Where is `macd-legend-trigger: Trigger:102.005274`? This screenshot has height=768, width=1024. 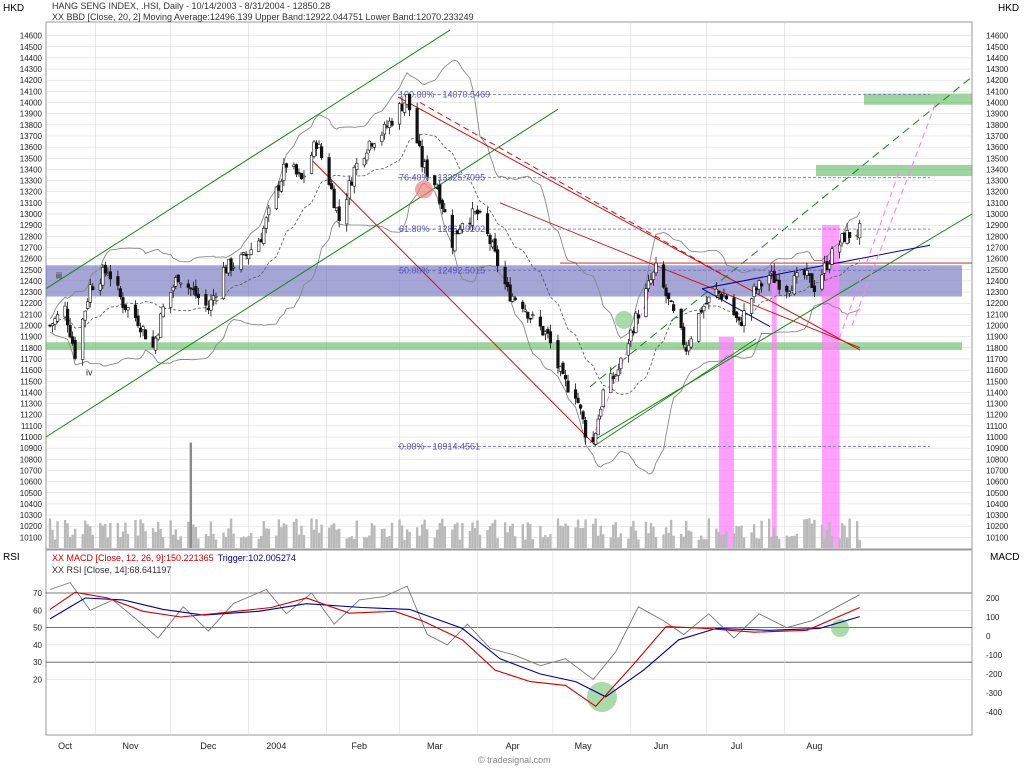
macd-legend-trigger: Trigger:102.005274 is located at coordinates (257, 558).